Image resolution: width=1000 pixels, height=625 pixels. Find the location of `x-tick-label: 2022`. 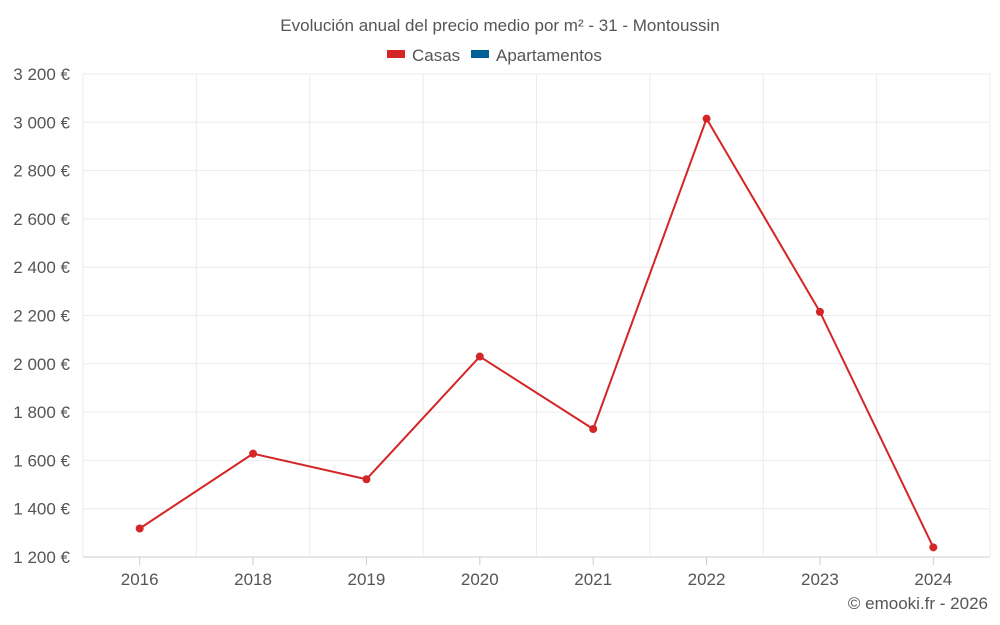

x-tick-label: 2022 is located at coordinates (707, 579).